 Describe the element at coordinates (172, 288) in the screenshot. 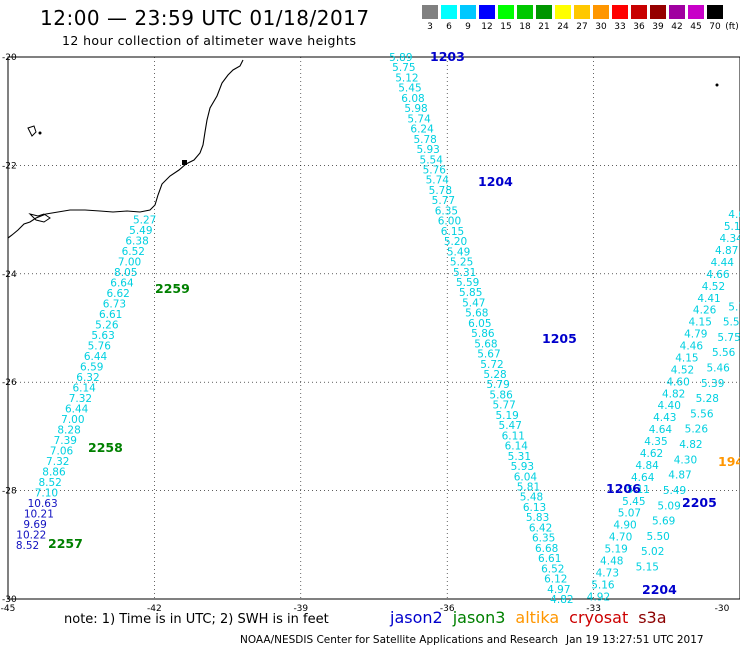

I see `pass-label: 2259` at that location.